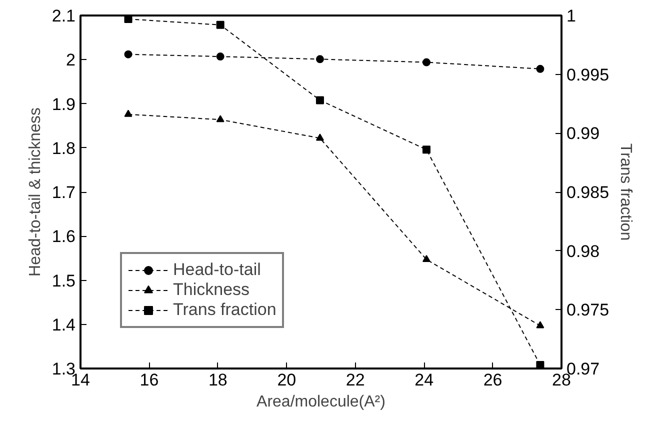  What do you see at coordinates (321, 402) in the screenshot?
I see `x-axis-title: Area/molecule(A²)` at bounding box center [321, 402].